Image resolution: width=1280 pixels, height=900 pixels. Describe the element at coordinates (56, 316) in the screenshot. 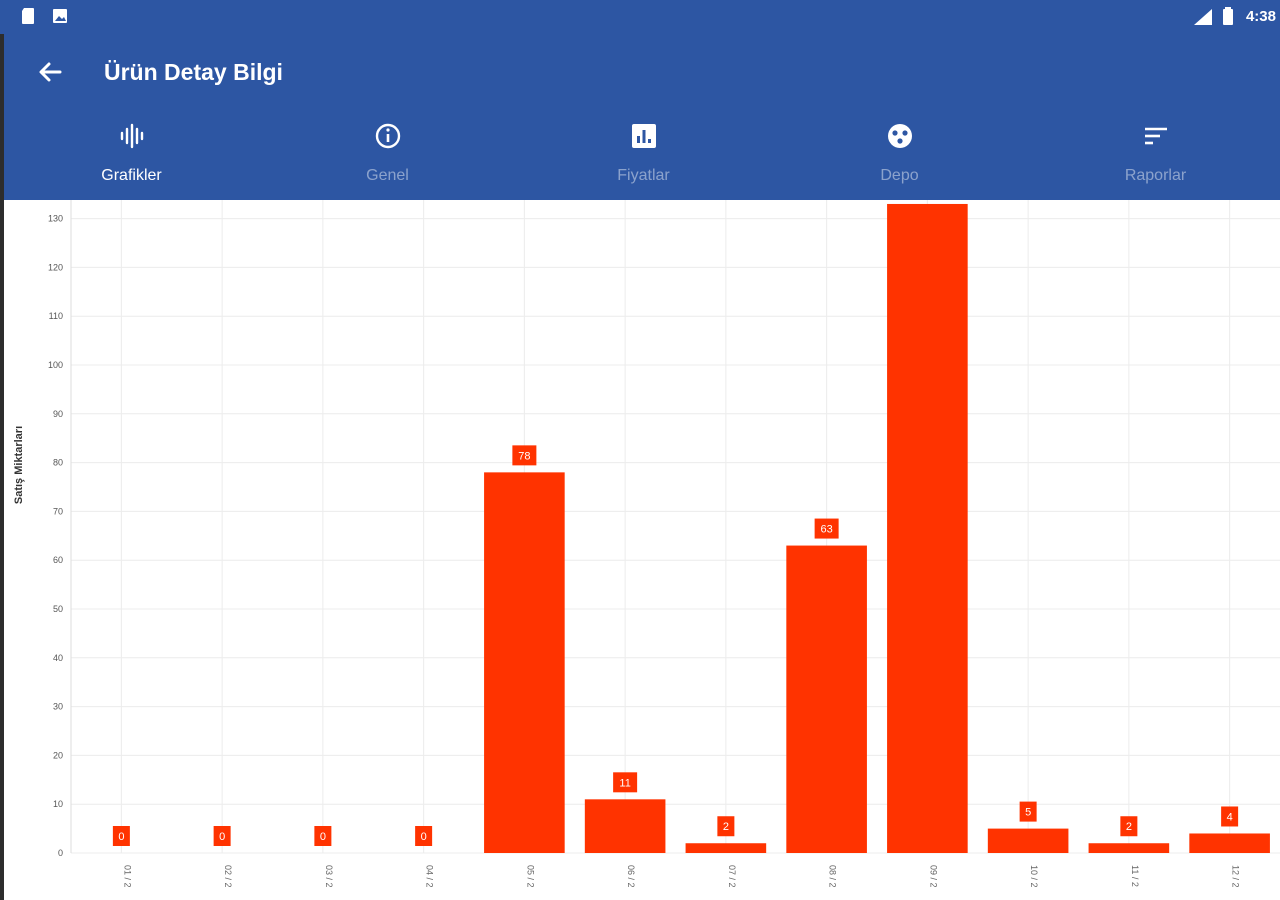

I see `y-tick-label: 110` at that location.